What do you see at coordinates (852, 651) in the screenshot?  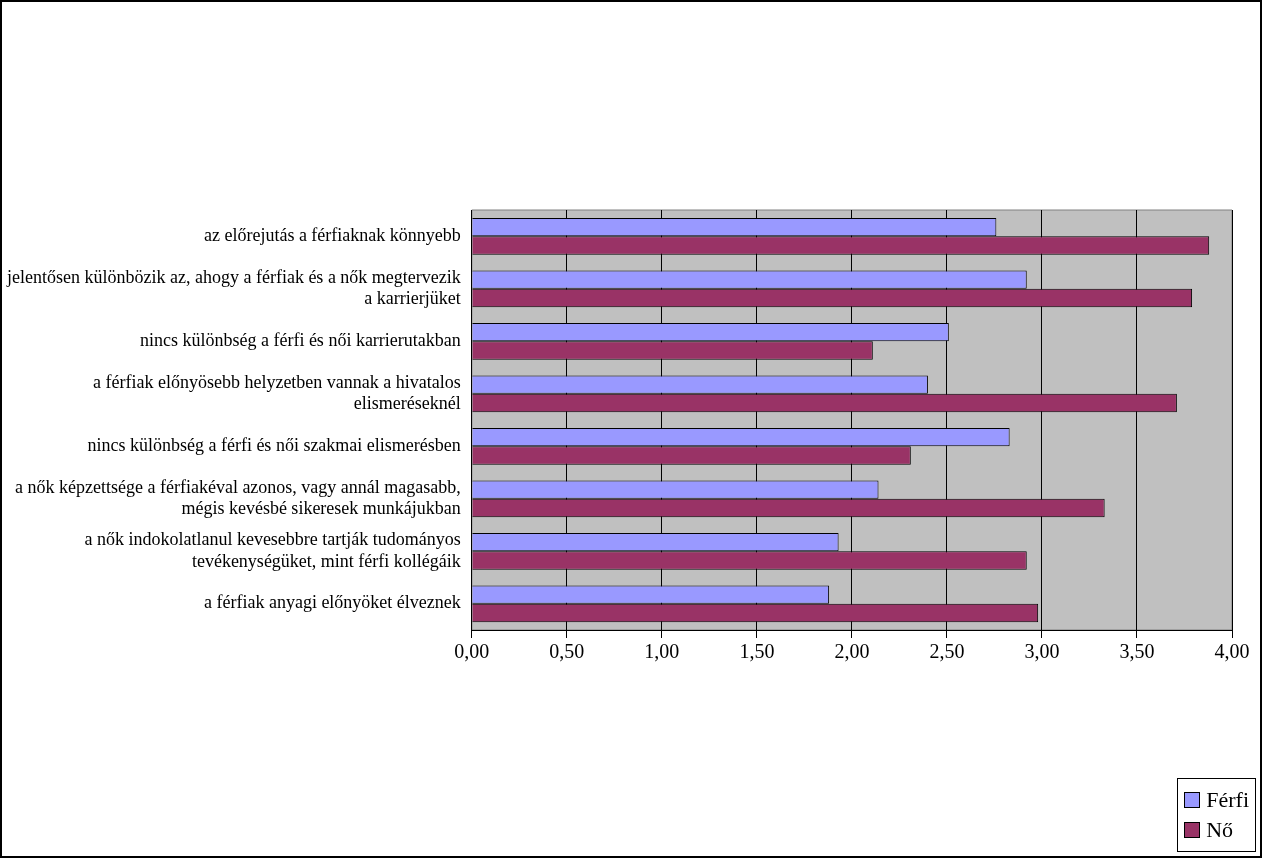 I see `x-tick-label: 2,00` at bounding box center [852, 651].